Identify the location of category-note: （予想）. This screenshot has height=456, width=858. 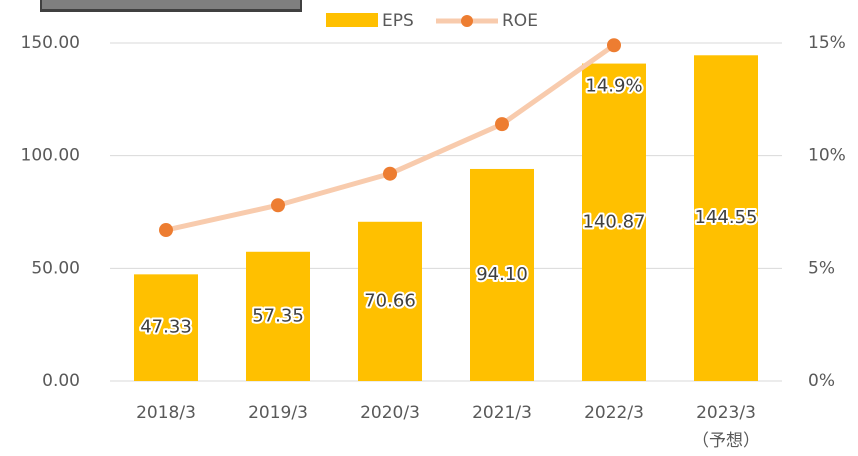
(726, 441).